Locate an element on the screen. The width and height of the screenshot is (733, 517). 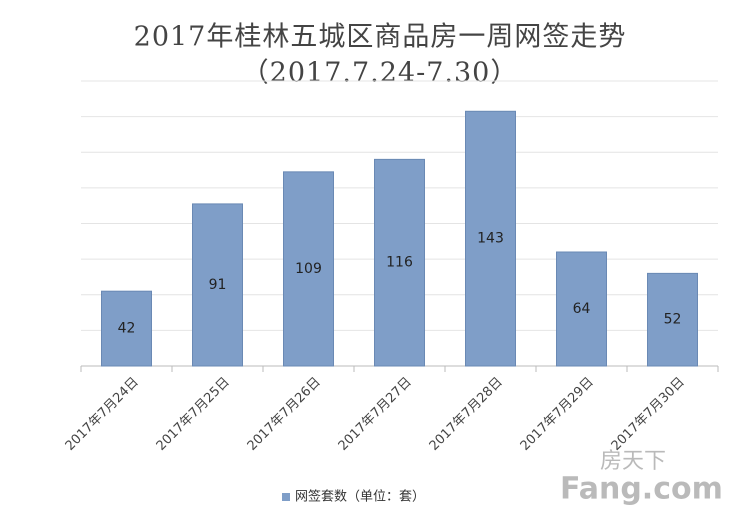
x-tick-label: 2017年7月24日 is located at coordinates (102, 414).